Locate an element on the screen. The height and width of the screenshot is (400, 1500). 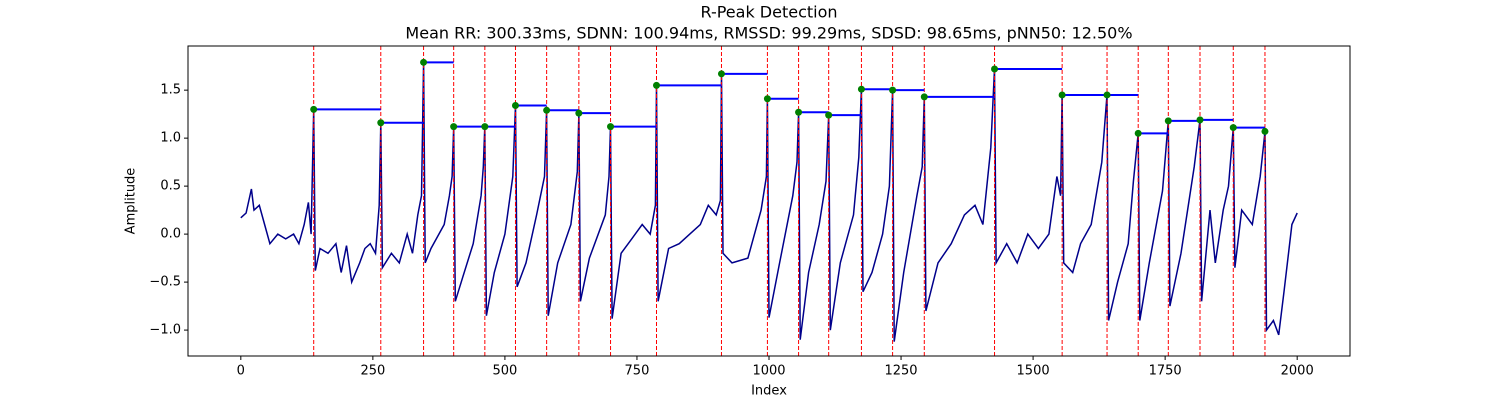
chart-title: R-Peak Detection is located at coordinates (768, 12).